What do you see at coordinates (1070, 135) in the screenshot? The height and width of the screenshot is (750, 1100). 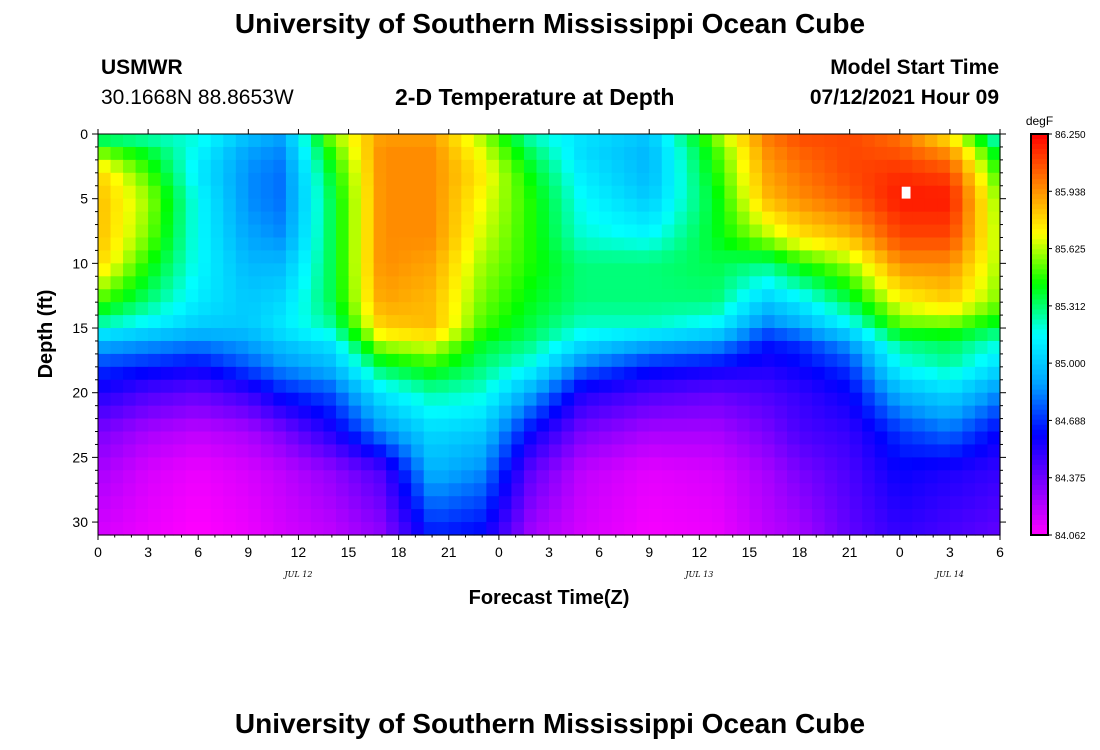 I see `colorbar-label: 86.250` at bounding box center [1070, 135].